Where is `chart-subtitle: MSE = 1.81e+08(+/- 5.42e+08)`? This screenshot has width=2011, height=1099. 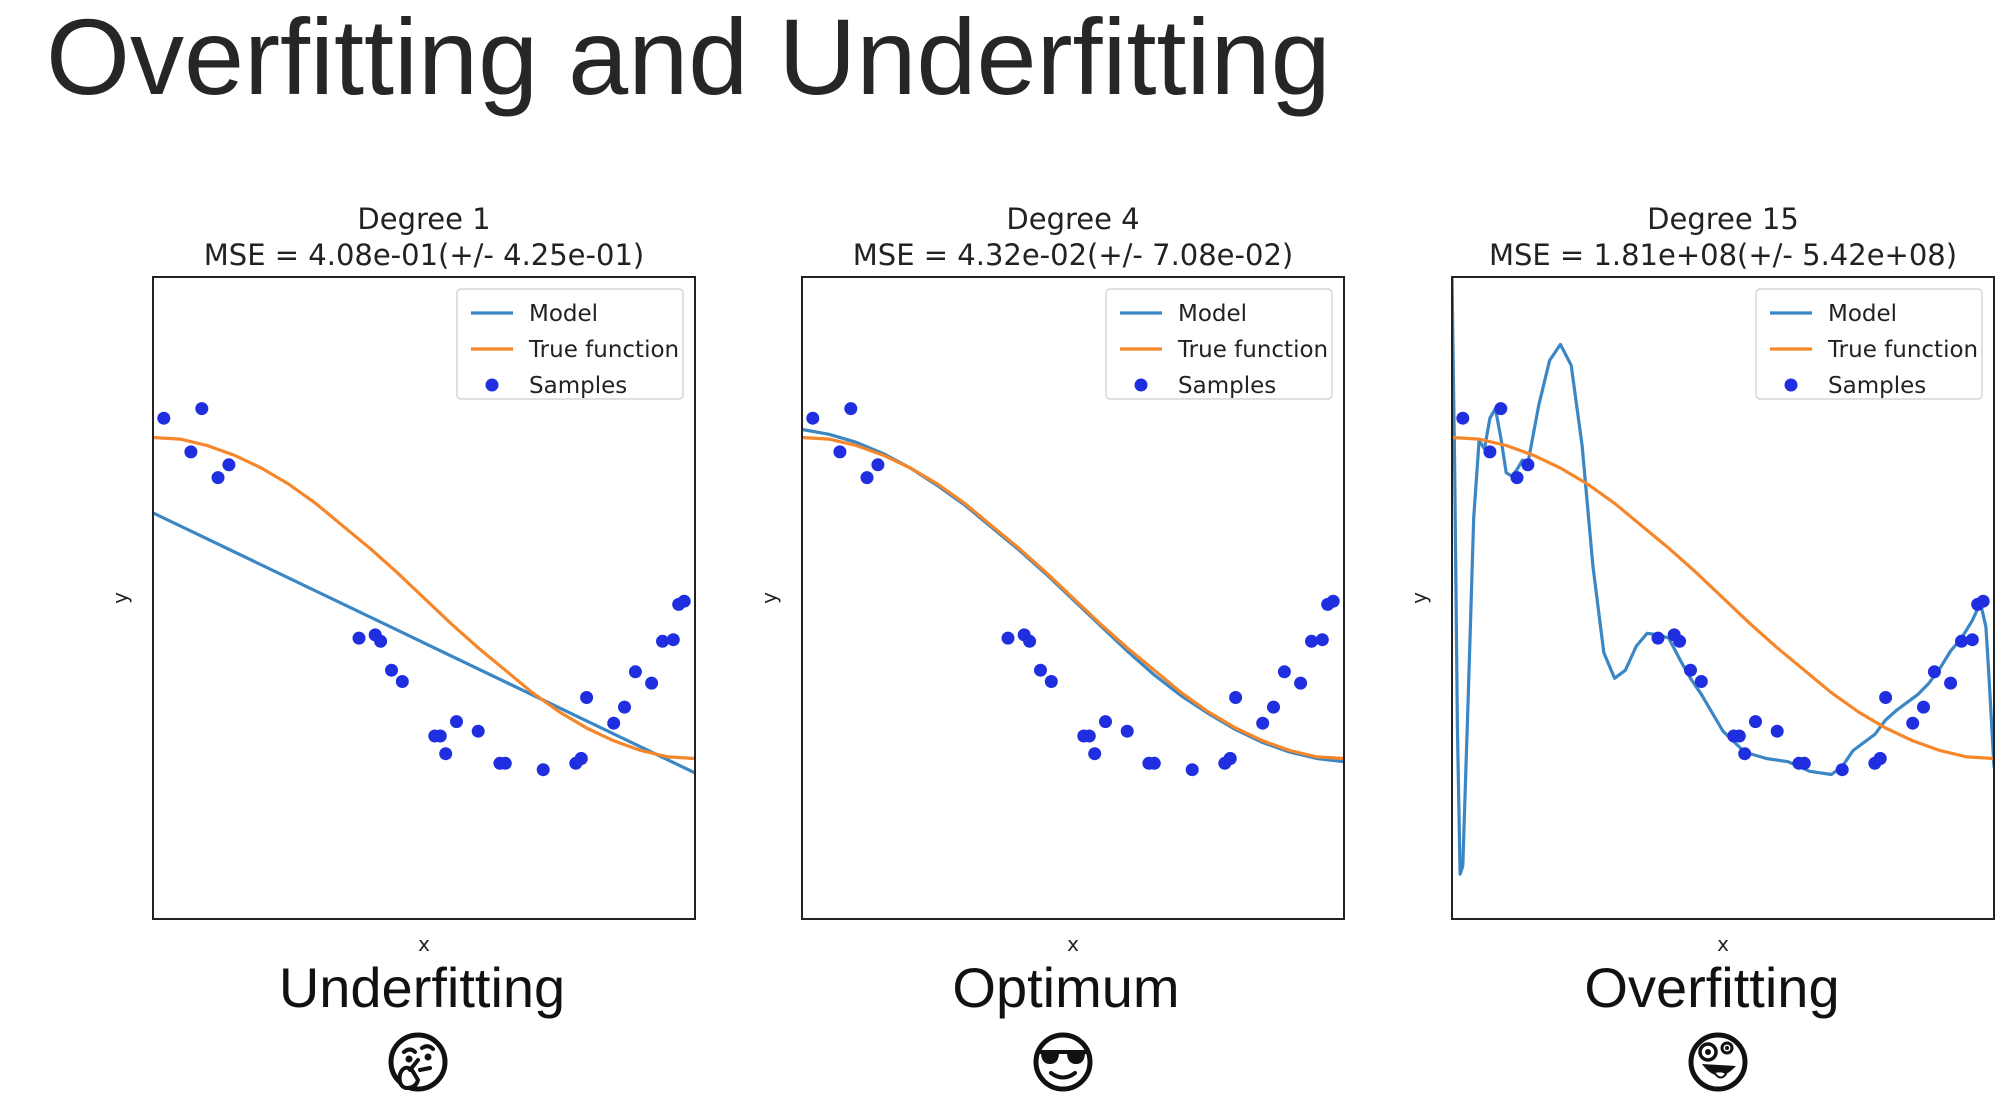
chart-subtitle: MSE = 1.81e+08(+/- 5.42e+08) is located at coordinates (1723, 255).